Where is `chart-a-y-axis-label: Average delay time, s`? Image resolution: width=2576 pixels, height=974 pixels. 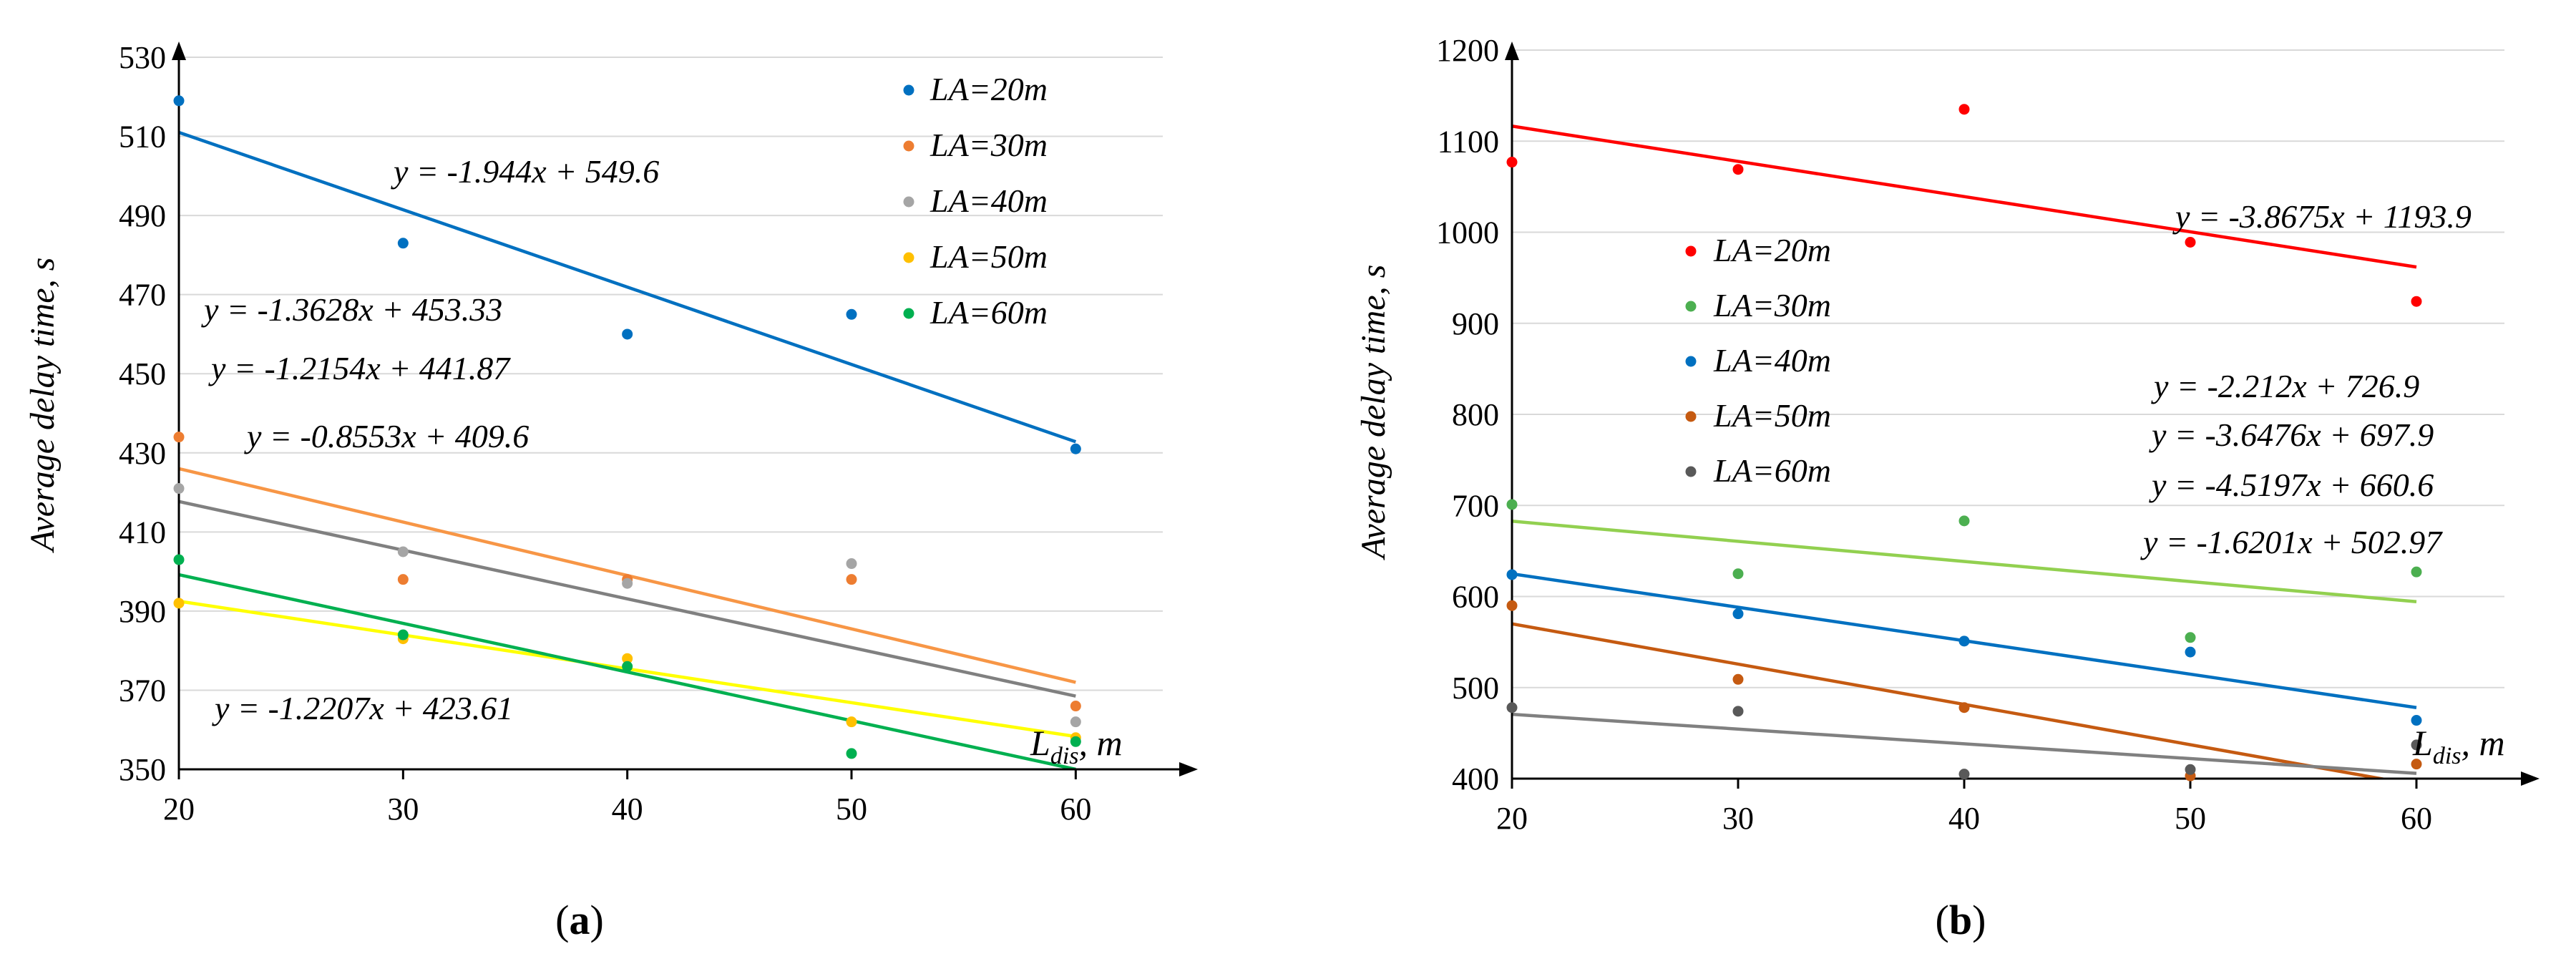 chart-a-y-axis-label: Average delay time, s is located at coordinates (43, 406).